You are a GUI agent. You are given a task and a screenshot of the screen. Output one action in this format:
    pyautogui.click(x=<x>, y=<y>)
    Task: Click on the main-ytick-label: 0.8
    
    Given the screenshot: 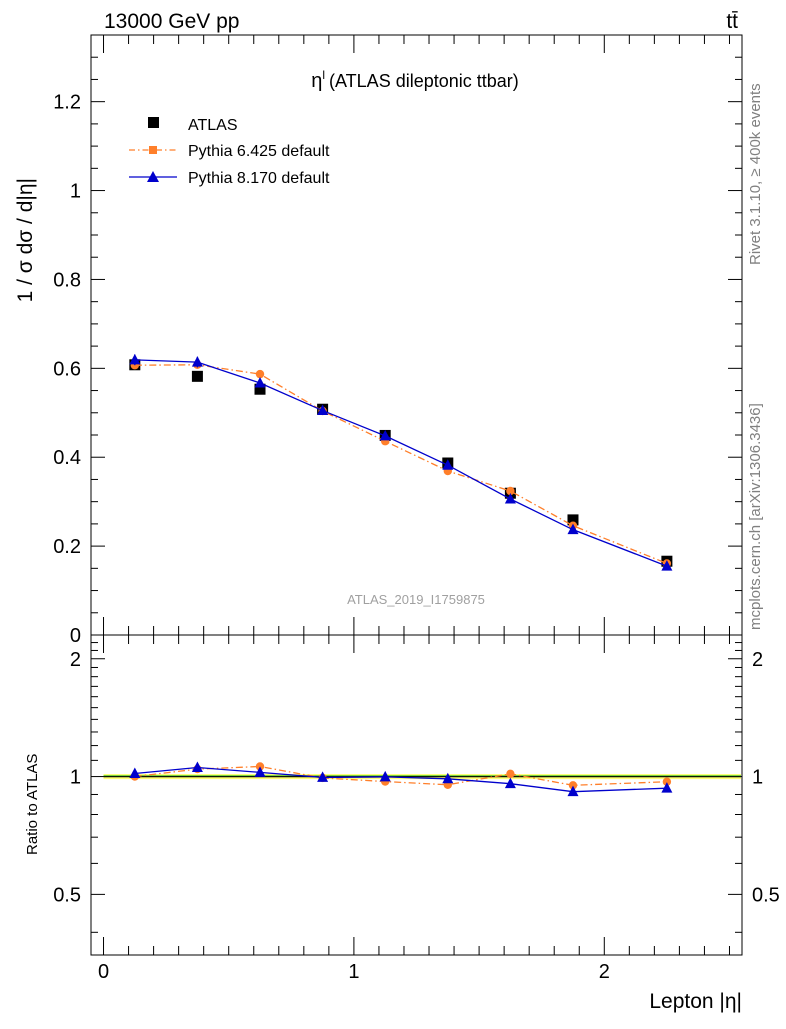 What is the action you would take?
    pyautogui.click(x=67, y=280)
    